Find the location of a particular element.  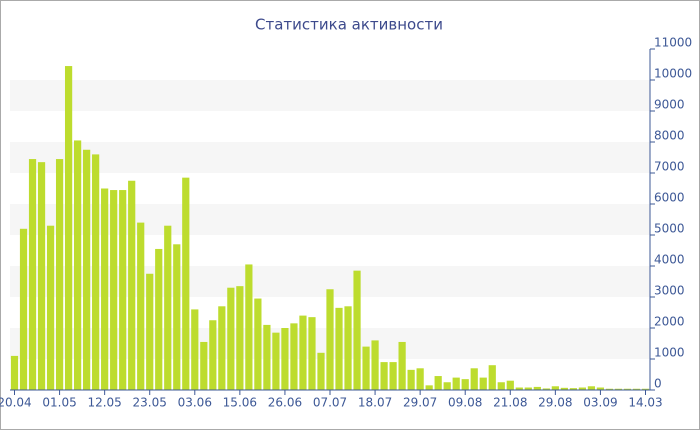

x-tick-label: 23.05 is located at coordinates (150, 403).